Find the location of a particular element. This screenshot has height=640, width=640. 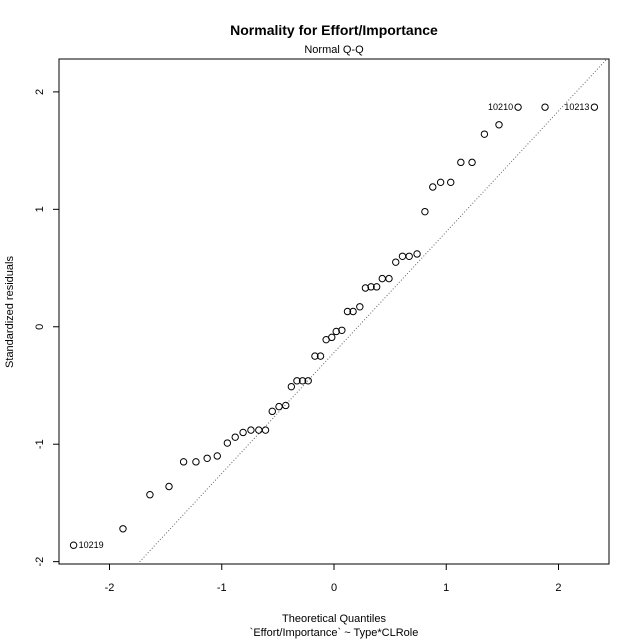

point-label: 10210 is located at coordinates (500, 107).